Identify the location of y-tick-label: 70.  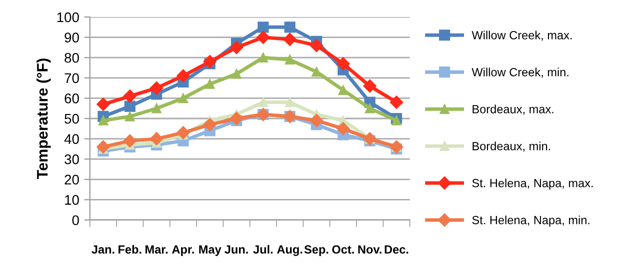
(71, 78).